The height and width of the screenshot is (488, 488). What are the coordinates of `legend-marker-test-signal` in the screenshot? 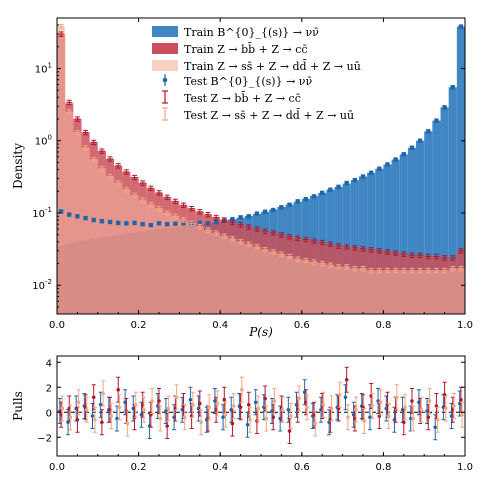 It's located at (165, 80).